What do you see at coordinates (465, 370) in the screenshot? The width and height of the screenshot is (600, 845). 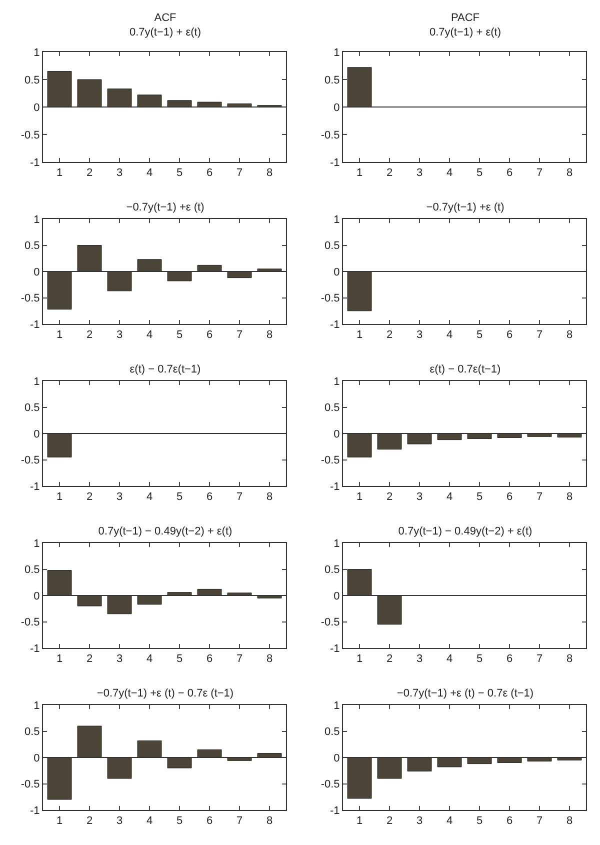 I see `chart-title: ε(t) − 0.7ε(t−1)` at bounding box center [465, 370].